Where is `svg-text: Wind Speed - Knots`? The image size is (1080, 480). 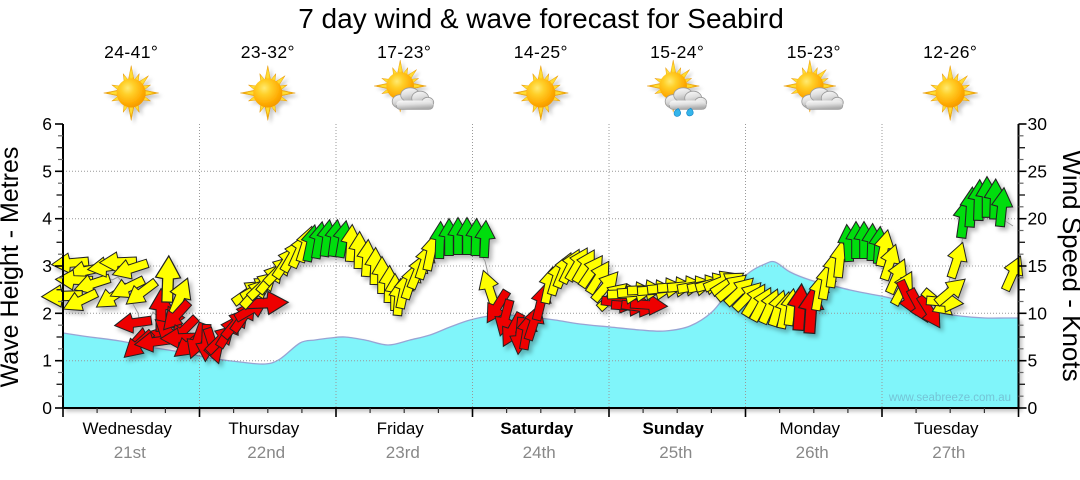
svg-text: Wind Speed - Knots is located at coordinates (1068, 265).